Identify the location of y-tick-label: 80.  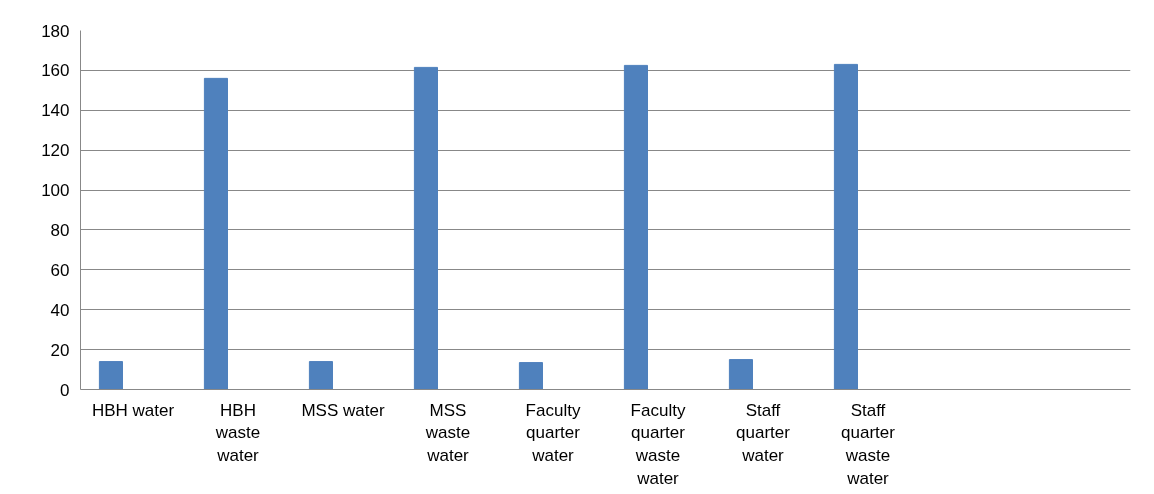
(60, 230).